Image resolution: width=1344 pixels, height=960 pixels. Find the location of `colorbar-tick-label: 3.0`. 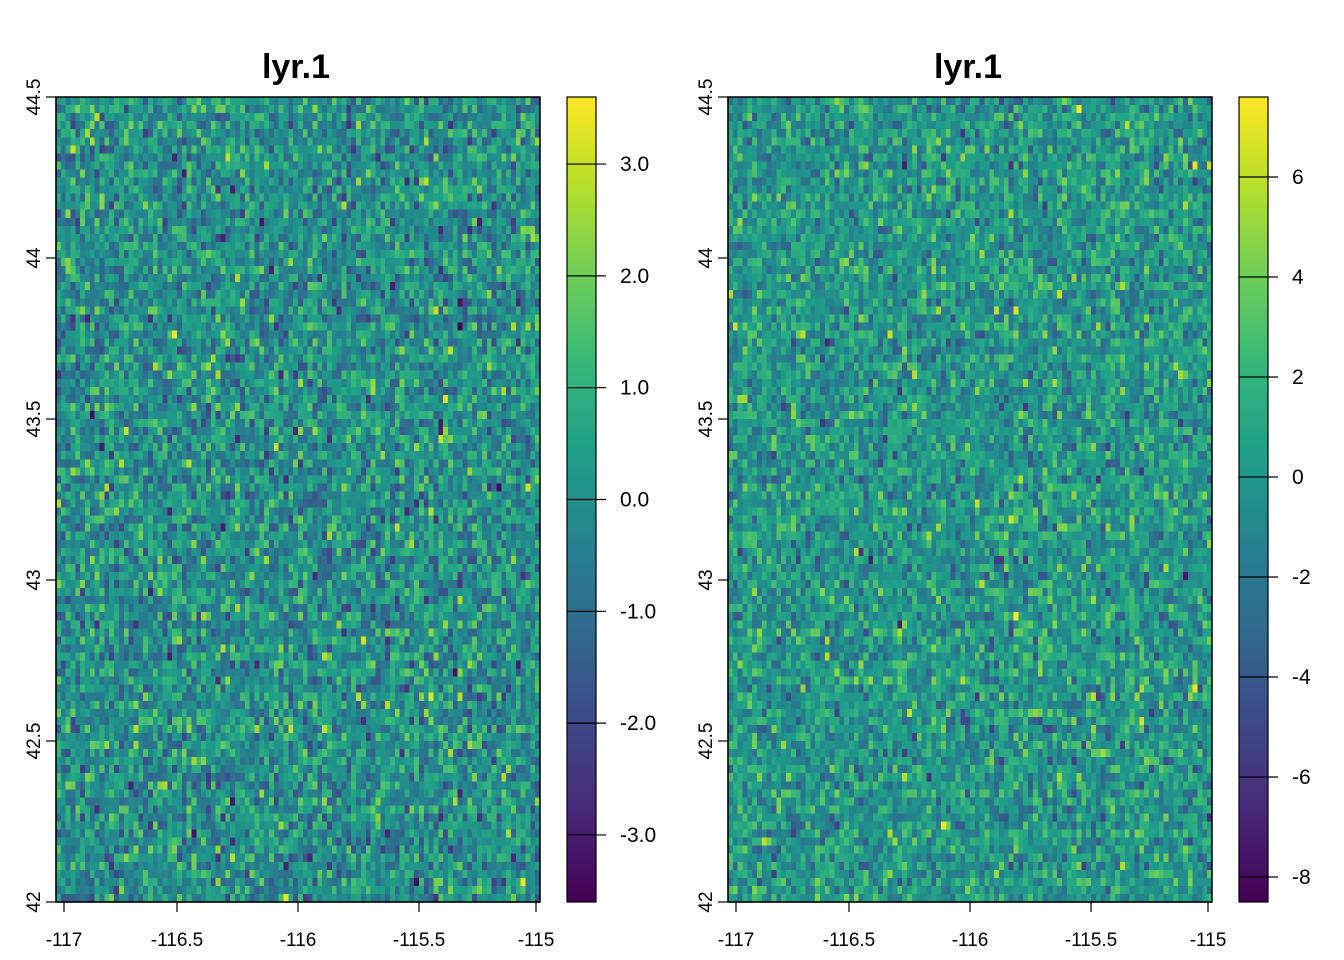

colorbar-tick-label: 3.0 is located at coordinates (634, 164).